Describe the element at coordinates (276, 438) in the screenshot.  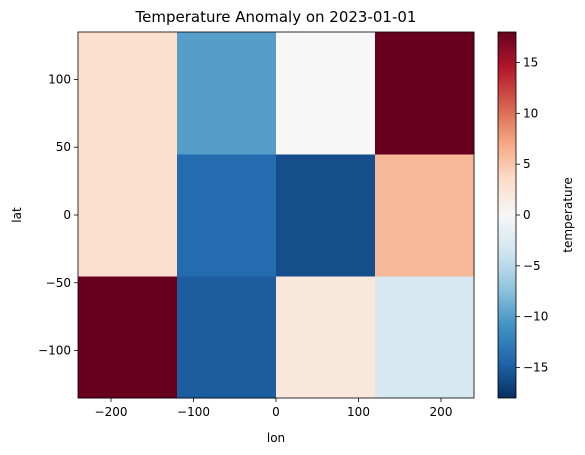
I see `x-axis-label: lon` at that location.